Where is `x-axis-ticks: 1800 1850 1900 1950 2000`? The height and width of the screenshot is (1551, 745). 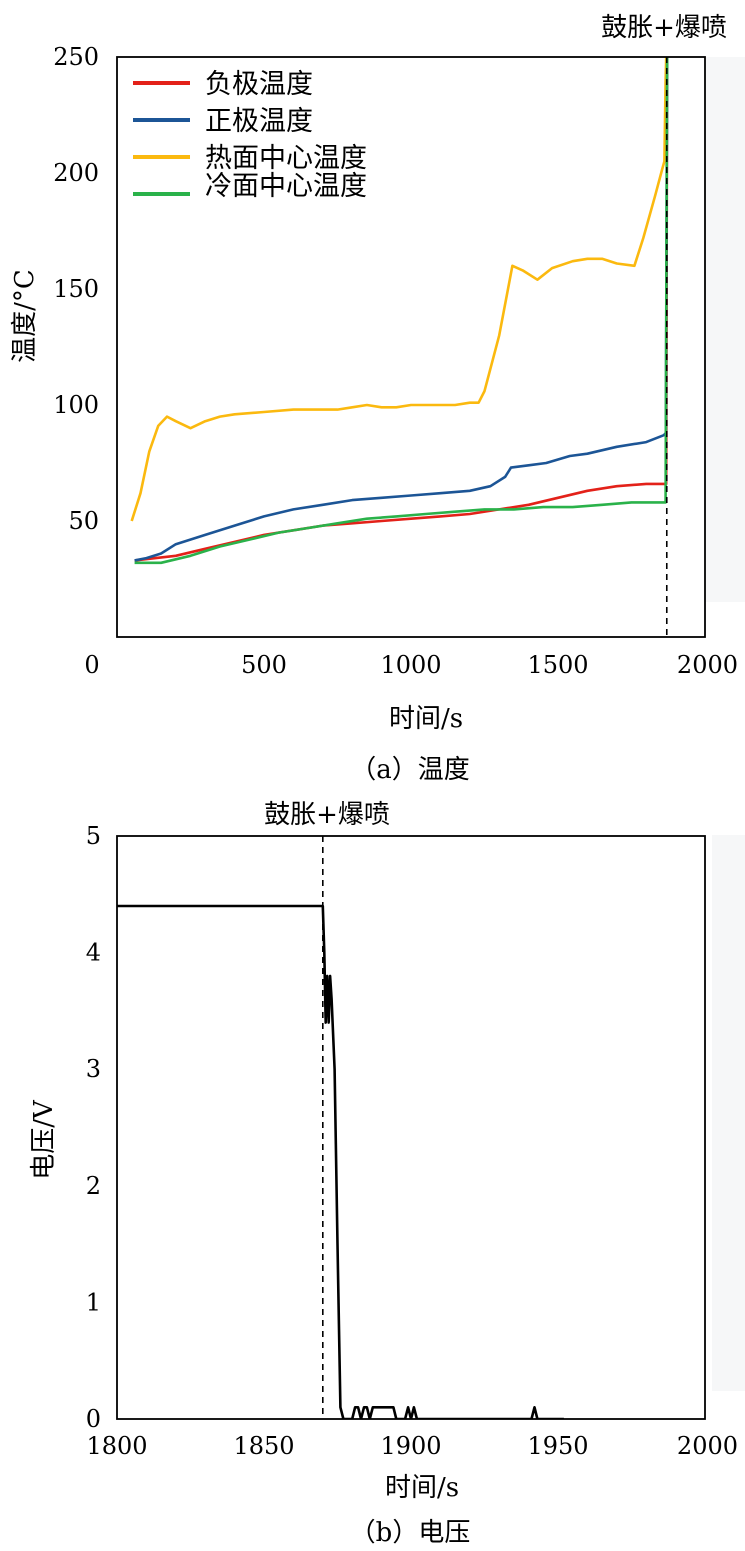
x-axis-ticks: 1800 1850 1900 1950 2000 is located at coordinates (412, 1446).